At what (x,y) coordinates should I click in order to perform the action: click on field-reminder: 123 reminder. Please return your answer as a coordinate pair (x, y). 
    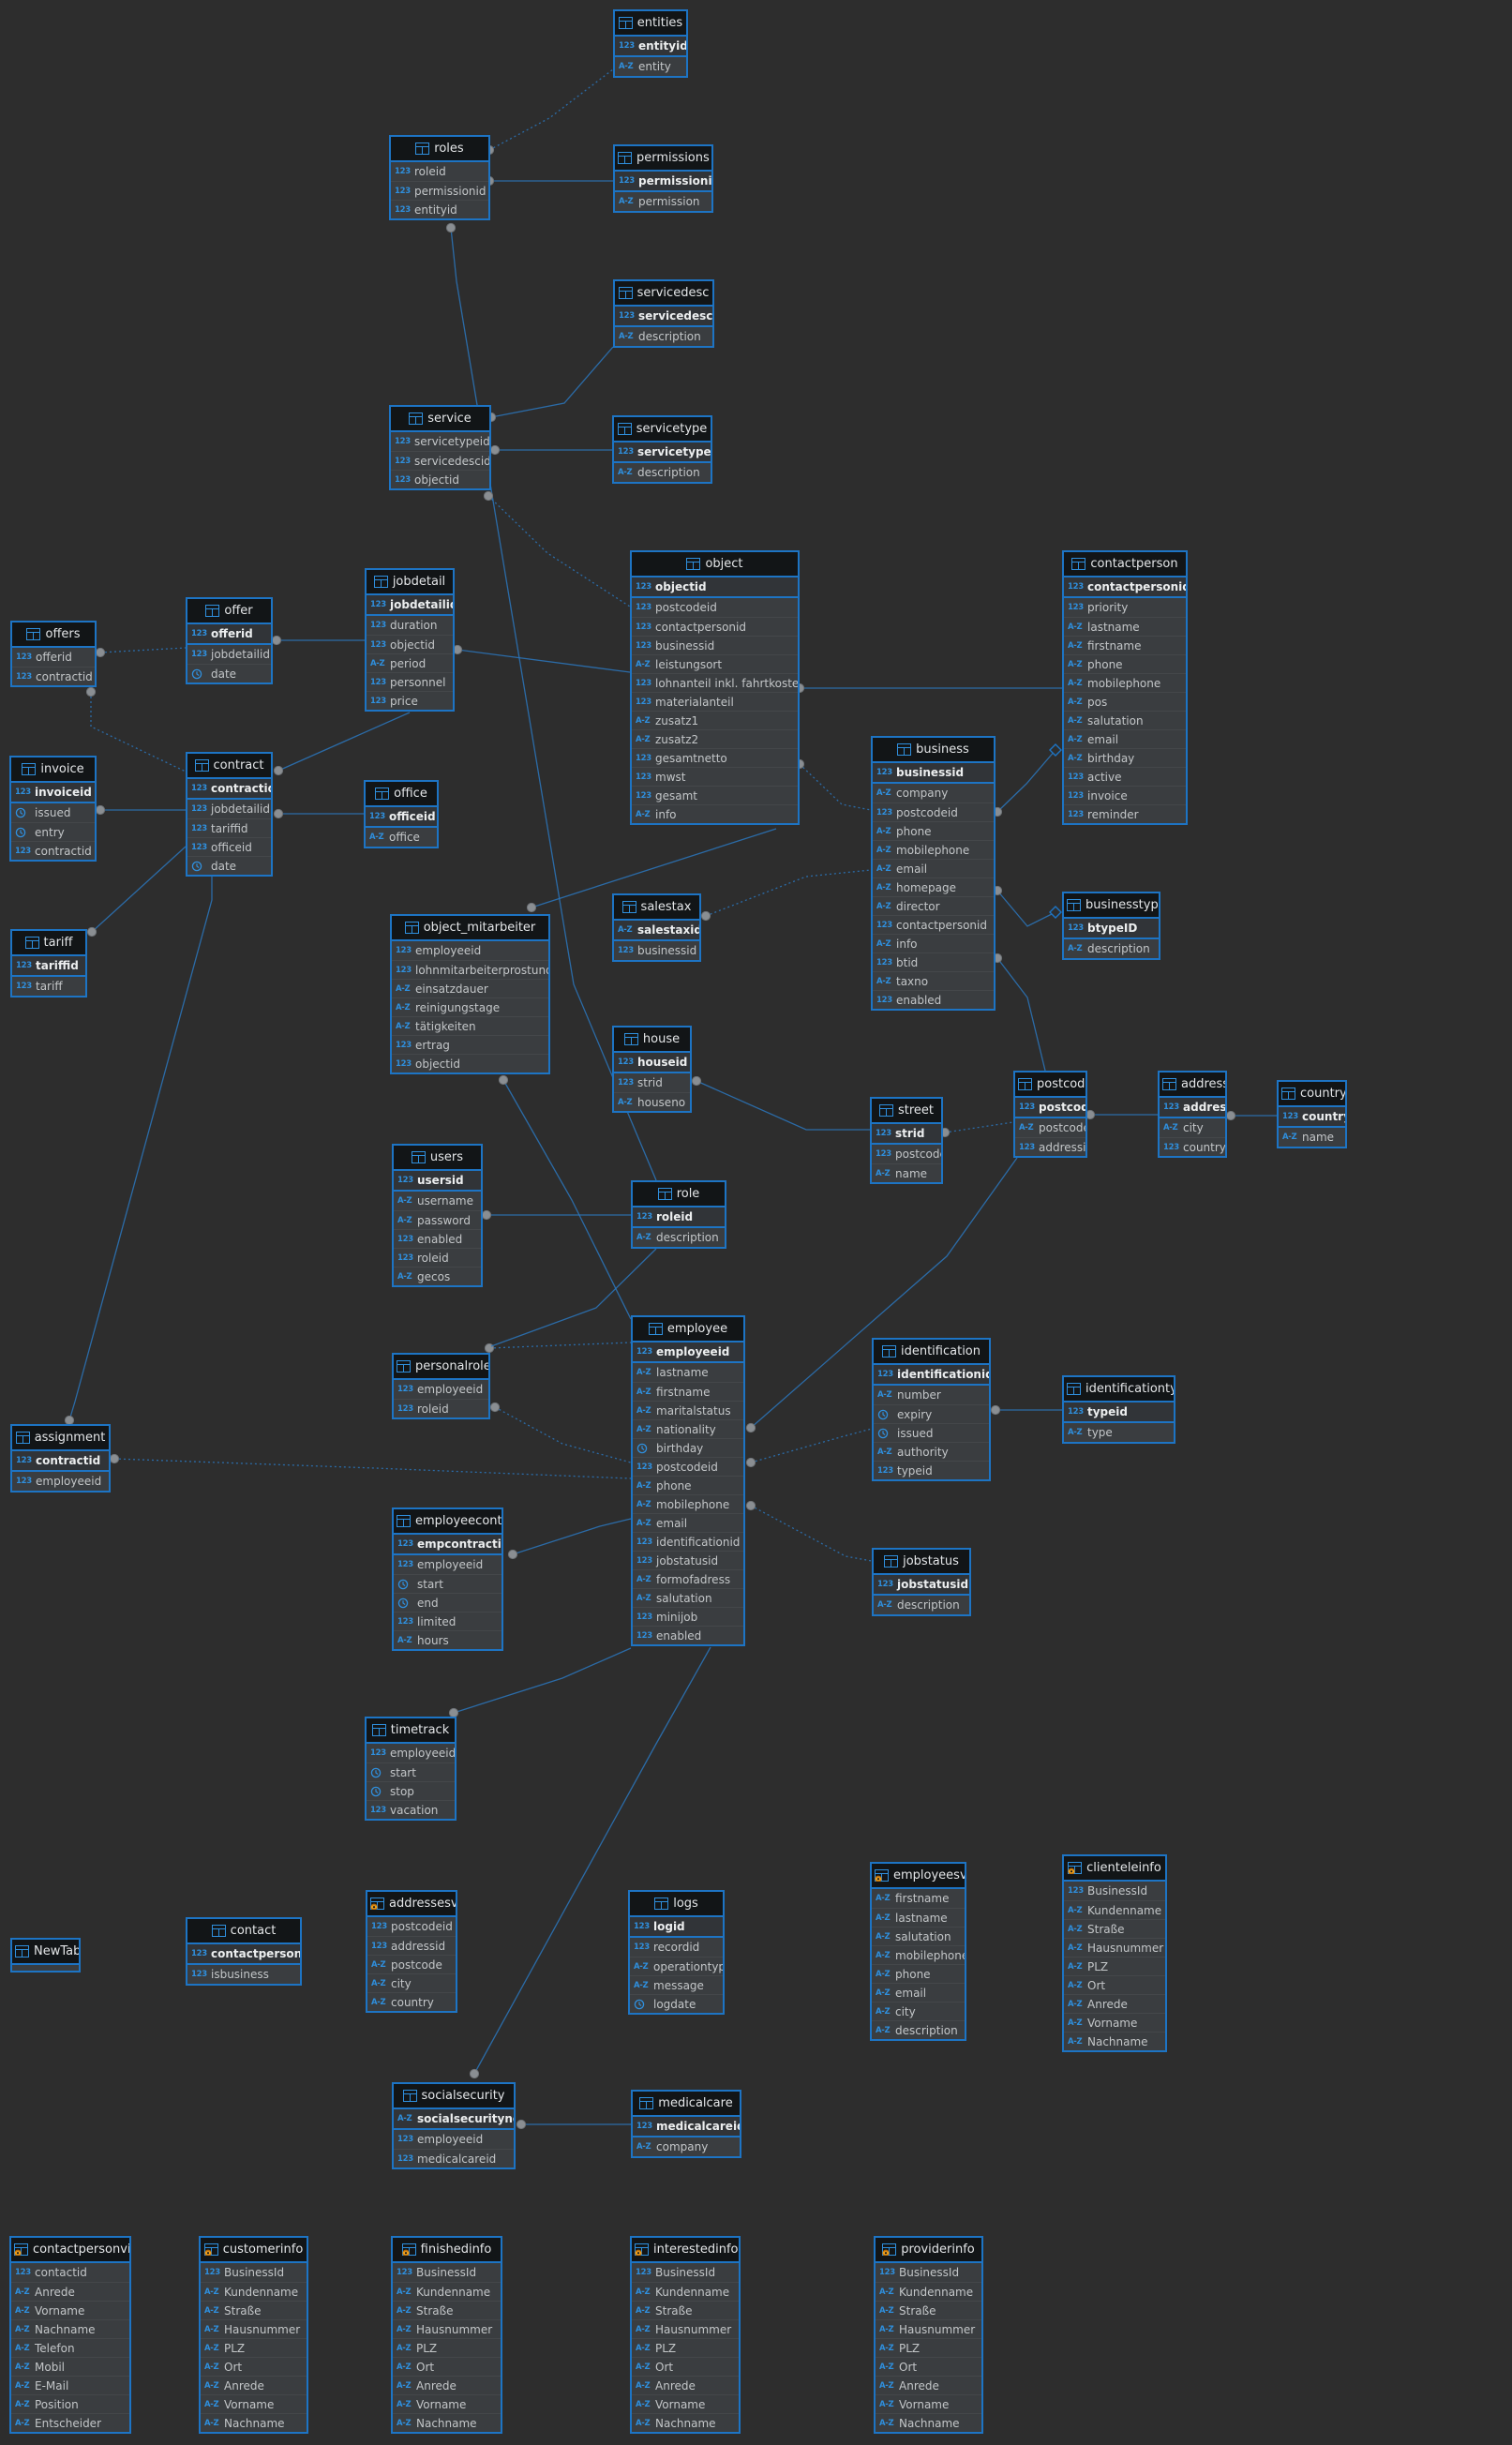
    Looking at the image, I should click on (1125, 813).